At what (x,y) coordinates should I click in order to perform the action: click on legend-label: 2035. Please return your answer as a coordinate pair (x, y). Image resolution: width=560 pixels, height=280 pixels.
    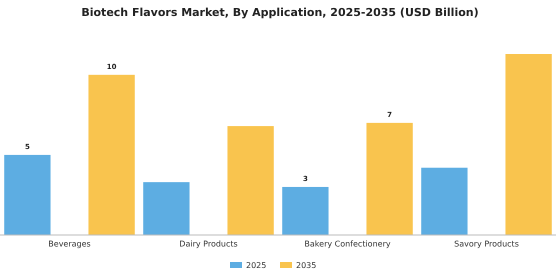
    Looking at the image, I should click on (306, 265).